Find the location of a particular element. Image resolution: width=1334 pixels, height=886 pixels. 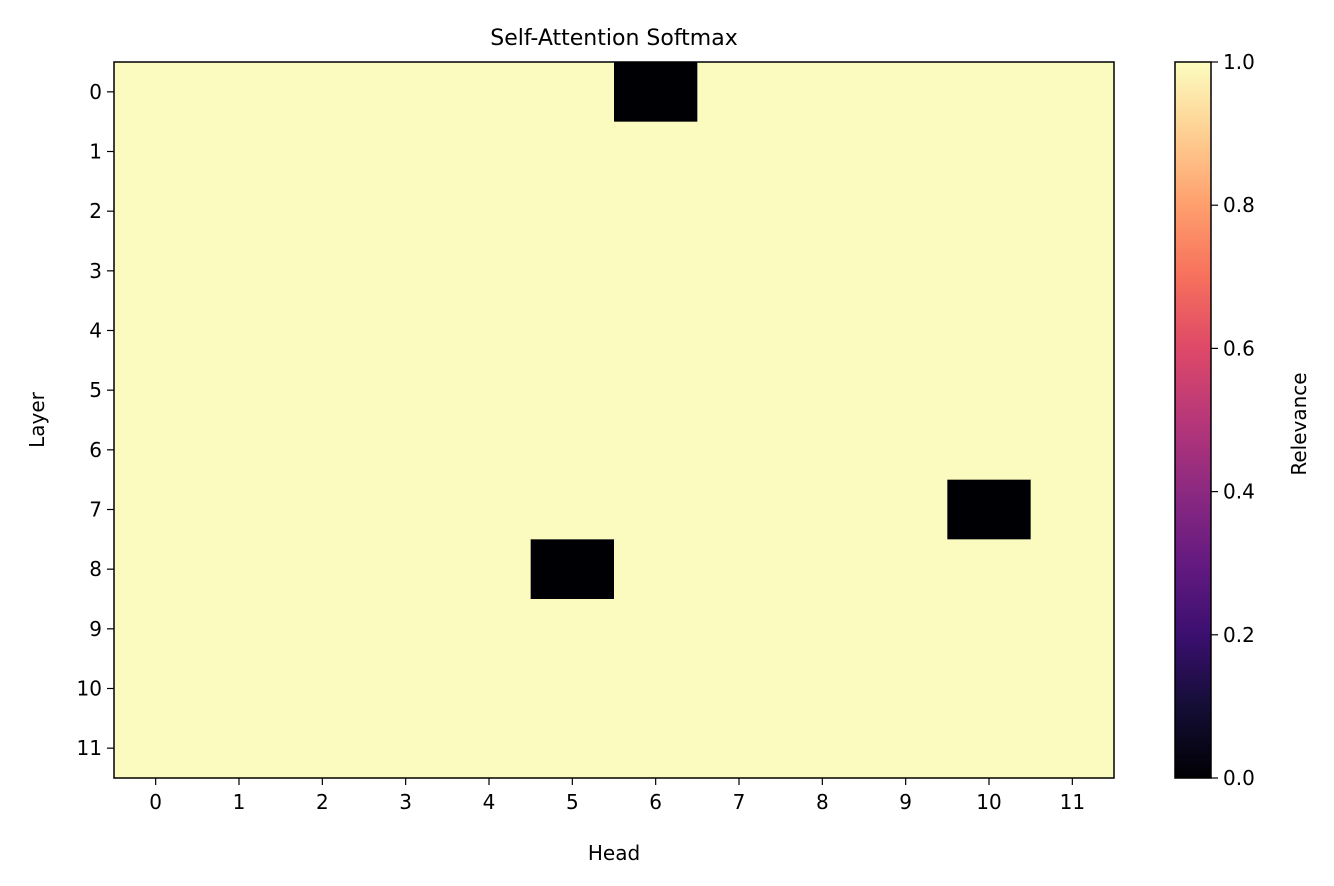

y-tick-label: 5 is located at coordinates (95, 390).